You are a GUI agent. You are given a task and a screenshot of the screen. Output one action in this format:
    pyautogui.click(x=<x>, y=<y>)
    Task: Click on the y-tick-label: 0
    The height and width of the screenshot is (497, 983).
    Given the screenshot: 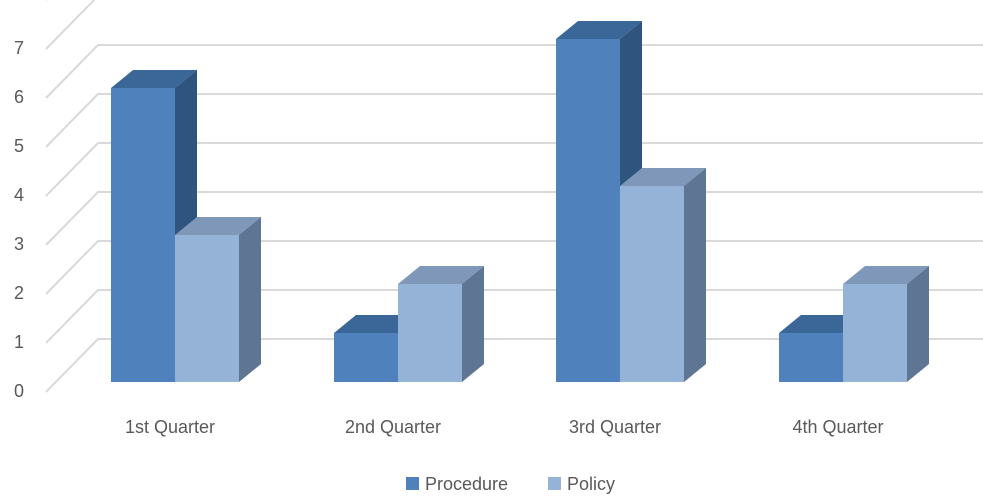 What is the action you would take?
    pyautogui.click(x=19, y=391)
    